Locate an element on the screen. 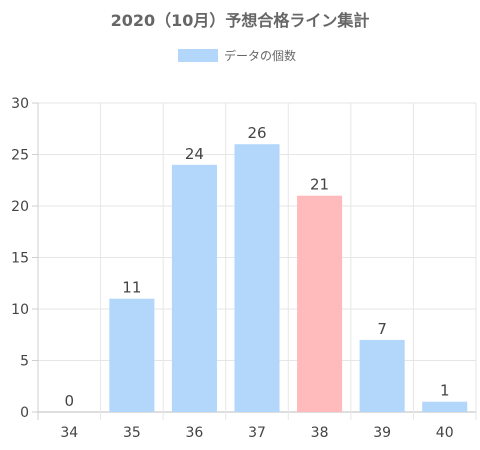 This screenshot has width=480, height=450. data-label-37: 26 is located at coordinates (256, 133).